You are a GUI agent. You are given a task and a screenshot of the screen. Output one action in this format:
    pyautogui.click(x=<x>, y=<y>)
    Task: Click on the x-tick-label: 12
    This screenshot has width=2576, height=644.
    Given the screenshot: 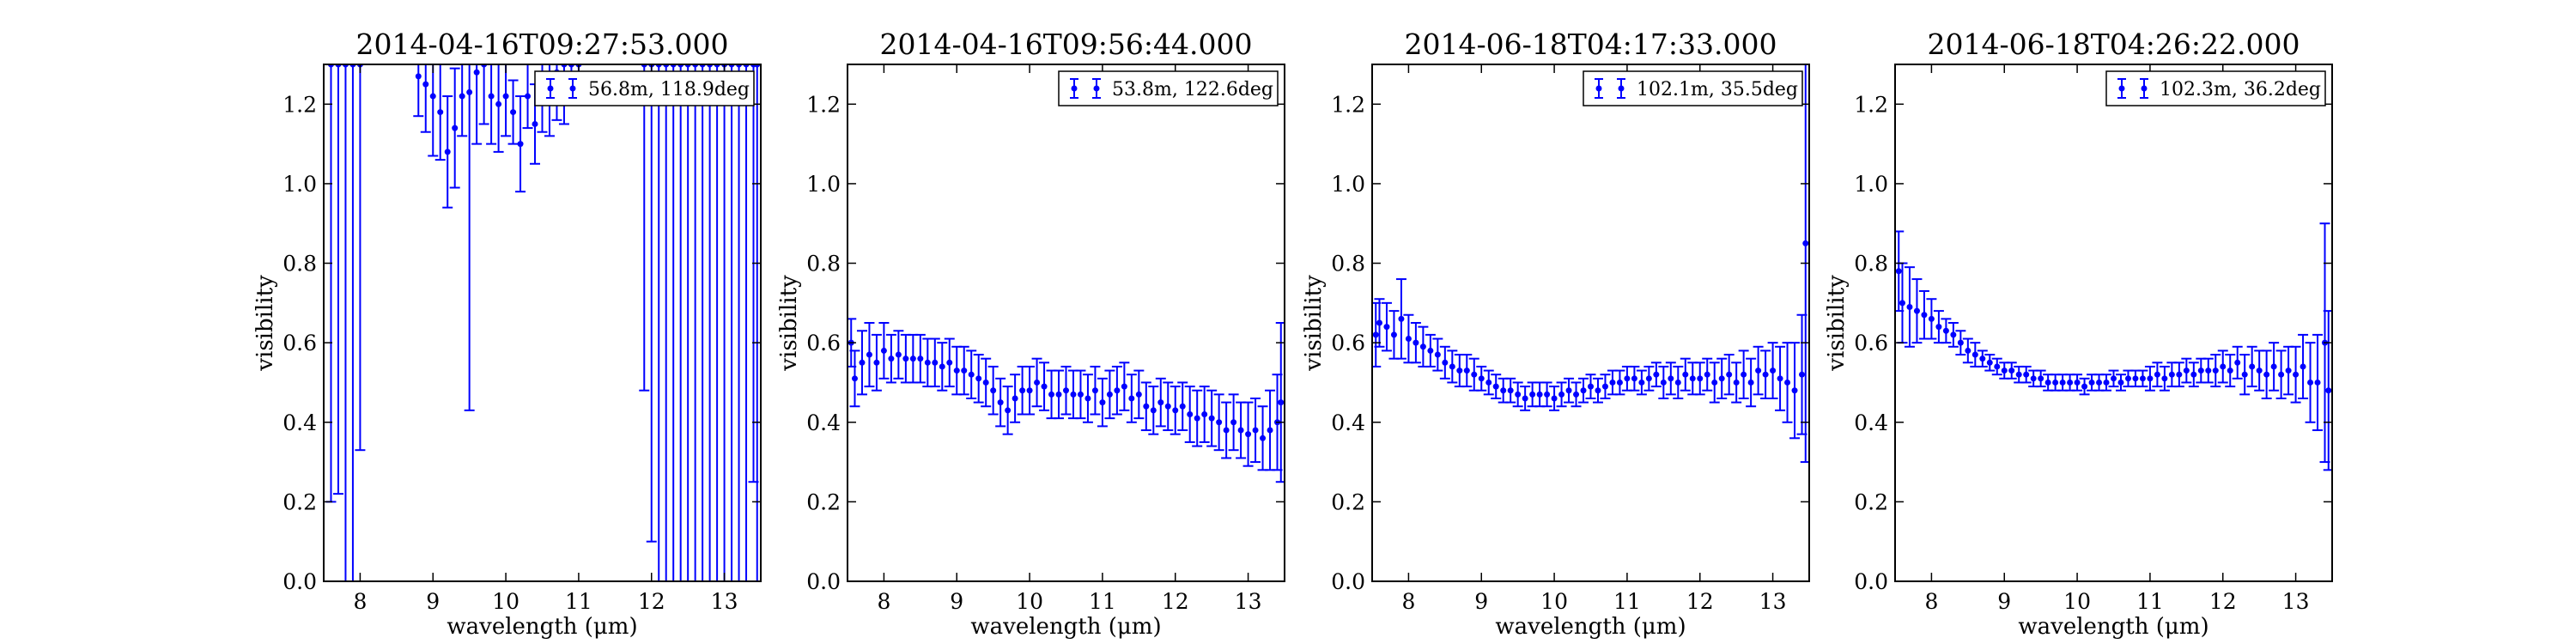 What is the action you would take?
    pyautogui.click(x=1175, y=601)
    